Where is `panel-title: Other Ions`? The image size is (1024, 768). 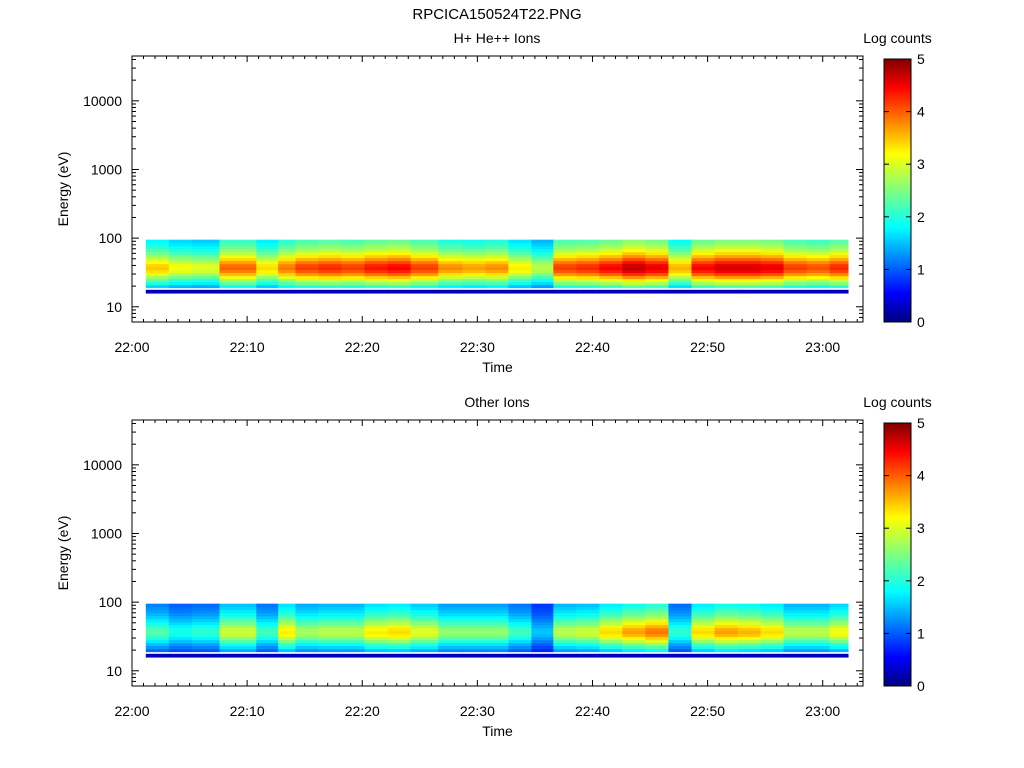 panel-title: Other Ions is located at coordinates (496, 402).